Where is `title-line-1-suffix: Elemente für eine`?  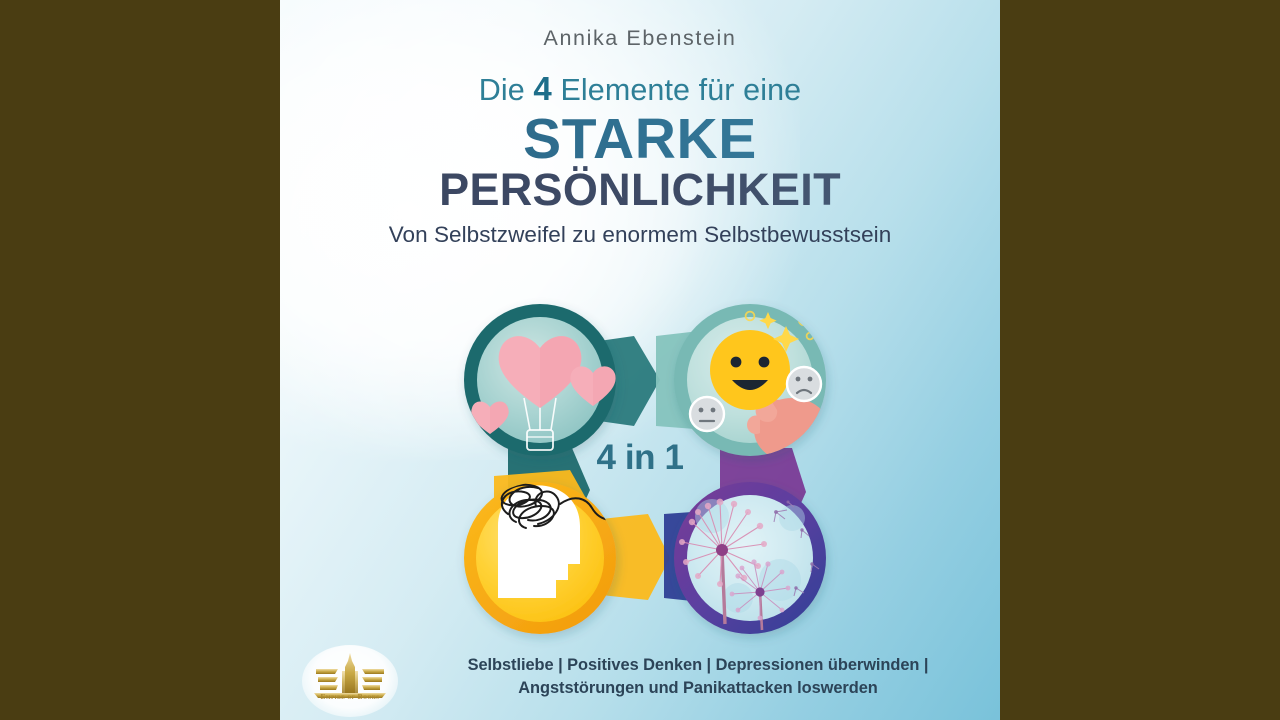 title-line-1-suffix: Elemente für eine is located at coordinates (676, 89).